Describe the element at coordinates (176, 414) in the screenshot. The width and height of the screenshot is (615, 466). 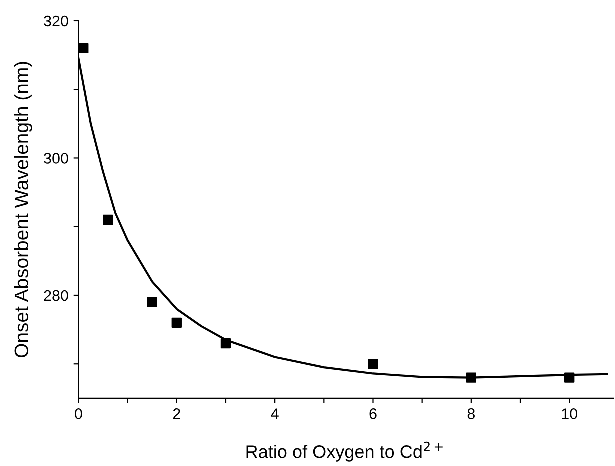
I see `x-tick-label: 2` at that location.